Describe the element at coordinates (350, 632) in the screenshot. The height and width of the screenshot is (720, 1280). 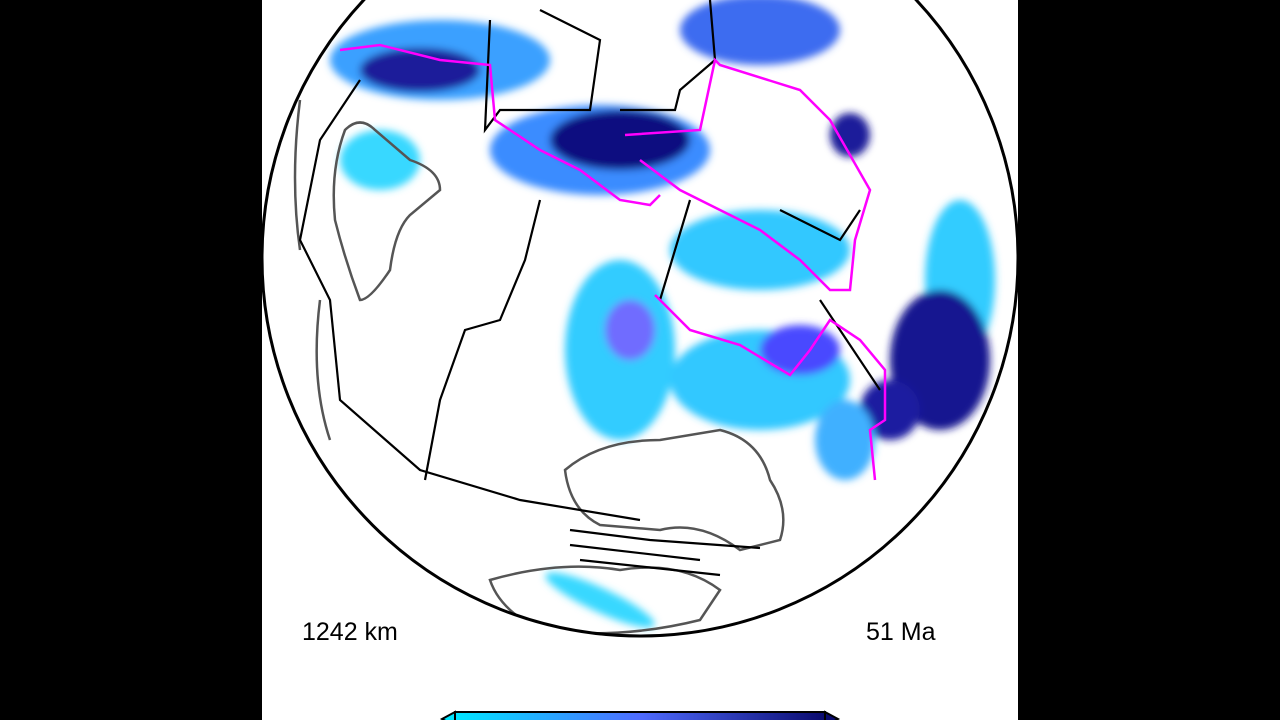
I see `depth-label: 1242 km` at that location.